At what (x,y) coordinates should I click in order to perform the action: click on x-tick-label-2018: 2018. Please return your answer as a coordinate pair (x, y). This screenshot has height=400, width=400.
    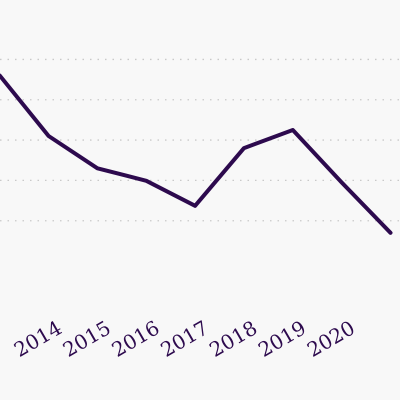
    Looking at the image, I should click on (233, 339).